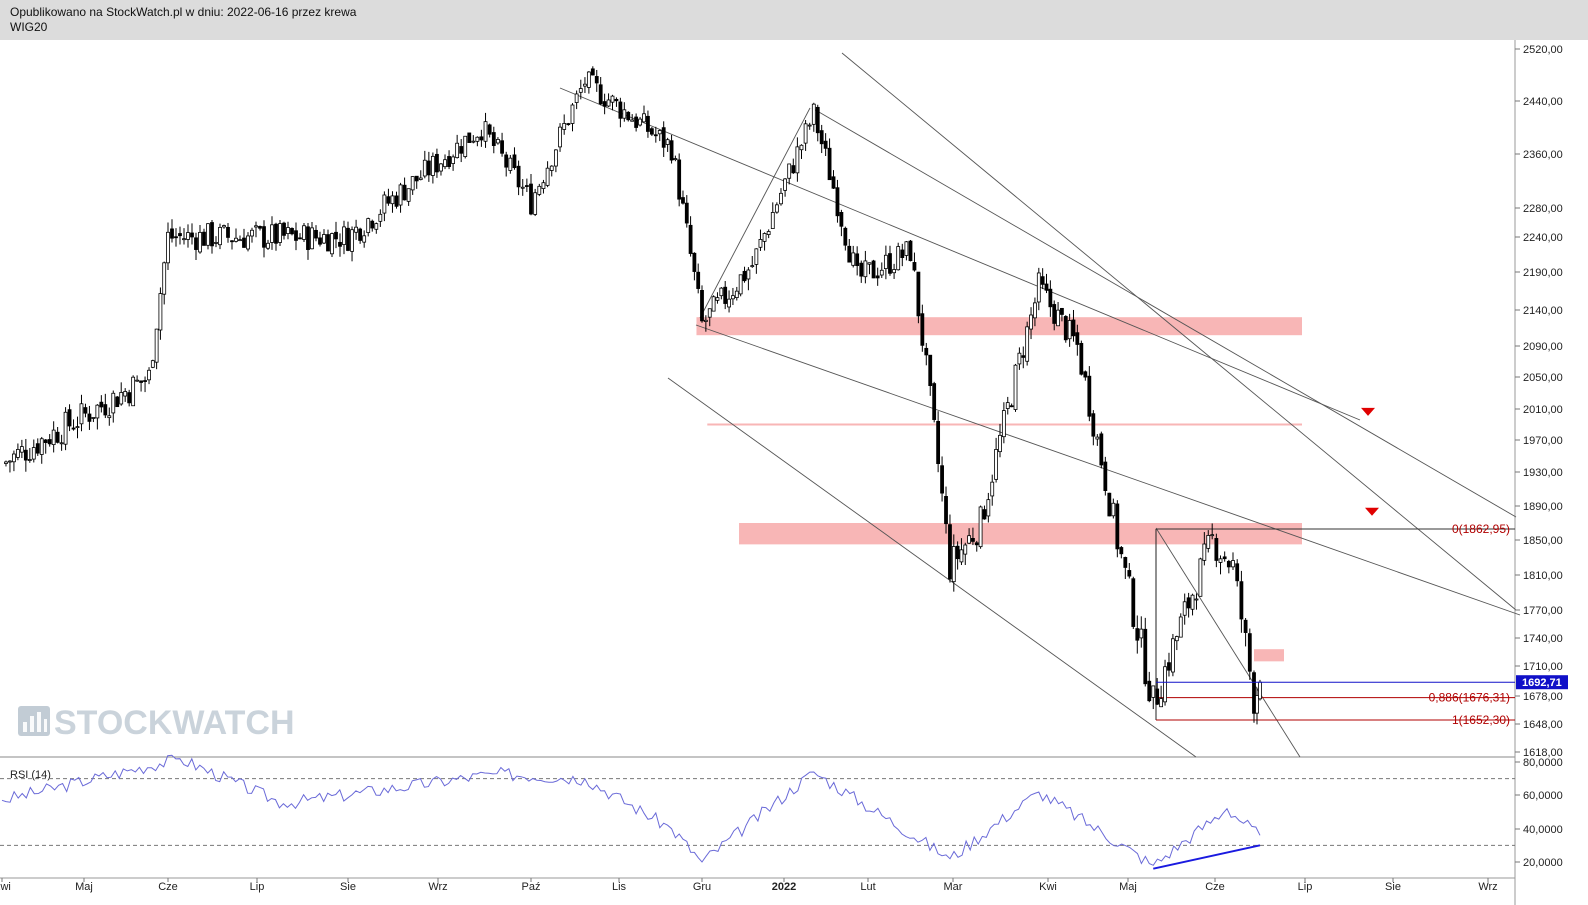 This screenshot has height=905, width=1588. Describe the element at coordinates (1543, 639) in the screenshot. I see `price-tick-label: 1740,00` at that location.